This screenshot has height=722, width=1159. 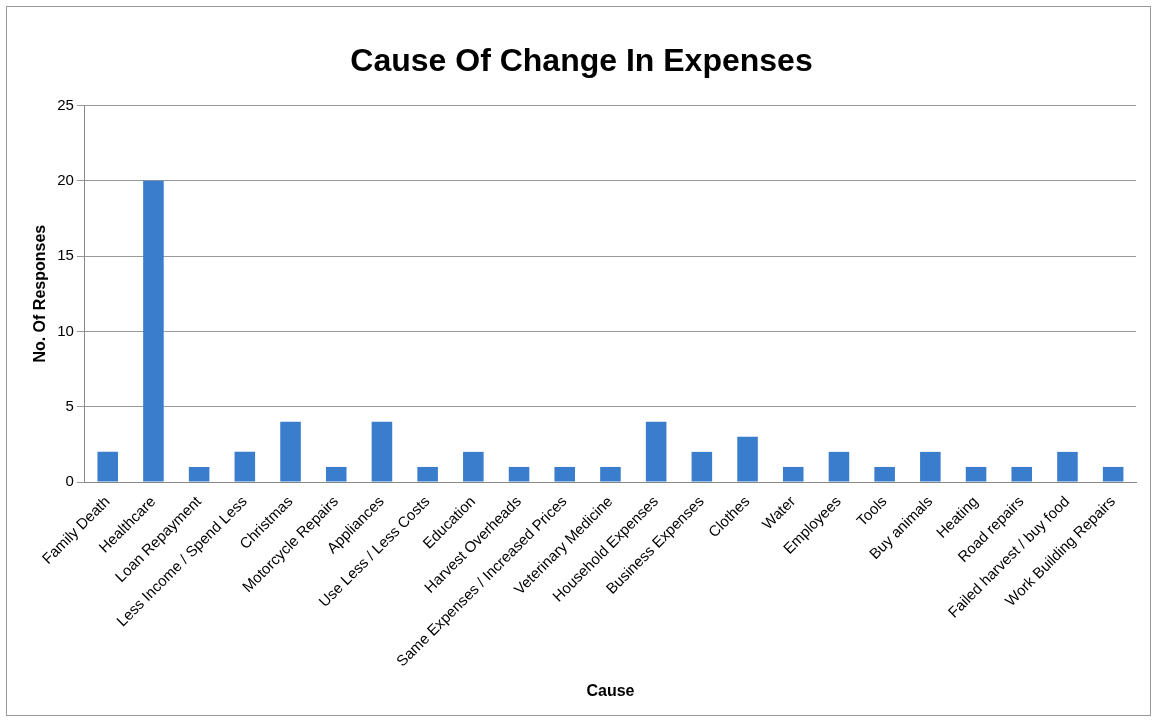 What do you see at coordinates (40, 293) in the screenshot?
I see `y-axis-title: No. Of Responses` at bounding box center [40, 293].